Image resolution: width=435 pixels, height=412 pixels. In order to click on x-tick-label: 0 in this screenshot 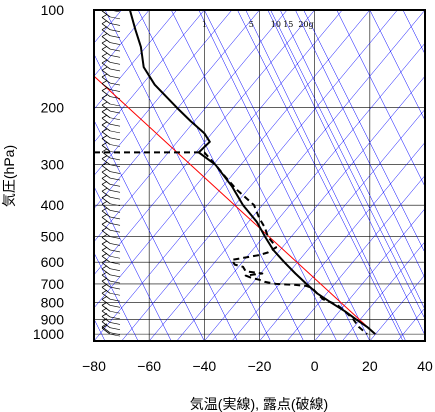, I will do `click(315, 366)`.